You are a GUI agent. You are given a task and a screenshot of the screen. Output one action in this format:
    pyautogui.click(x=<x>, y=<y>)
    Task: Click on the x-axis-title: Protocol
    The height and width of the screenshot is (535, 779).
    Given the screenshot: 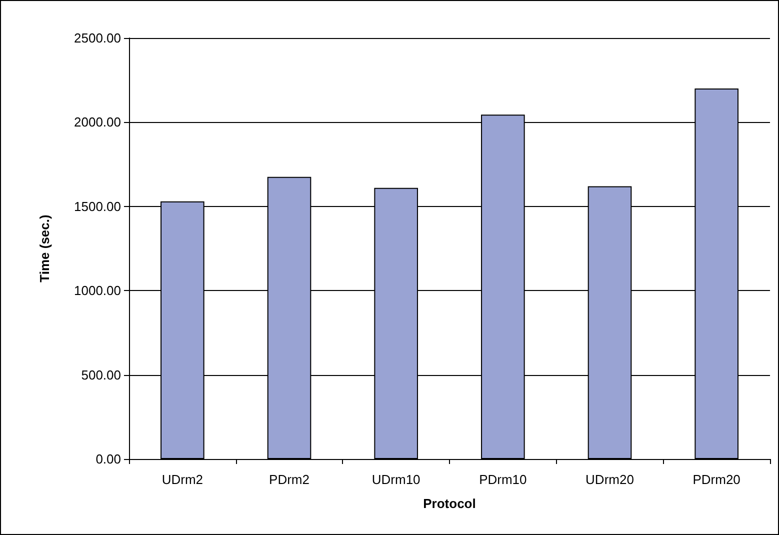 What is the action you would take?
    pyautogui.click(x=449, y=503)
    